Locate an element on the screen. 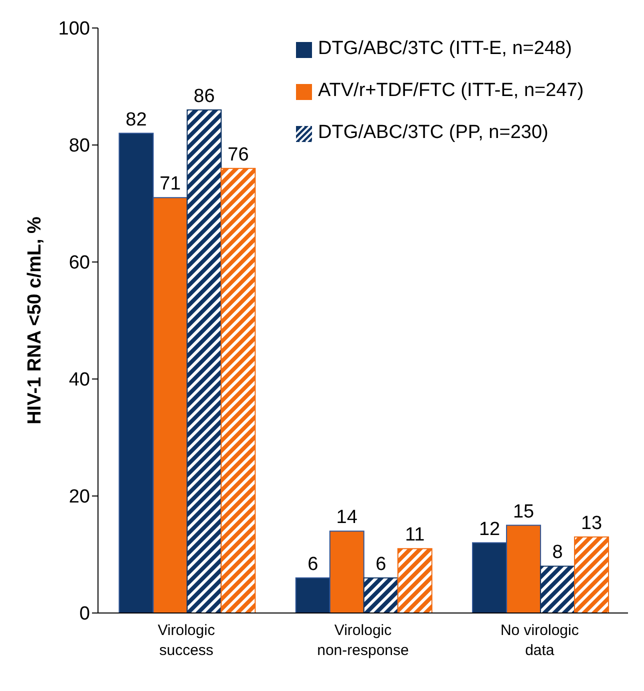 The width and height of the screenshot is (644, 691). legend-label: DTG/ABC/3TC (PP, n=230) is located at coordinates (433, 133).